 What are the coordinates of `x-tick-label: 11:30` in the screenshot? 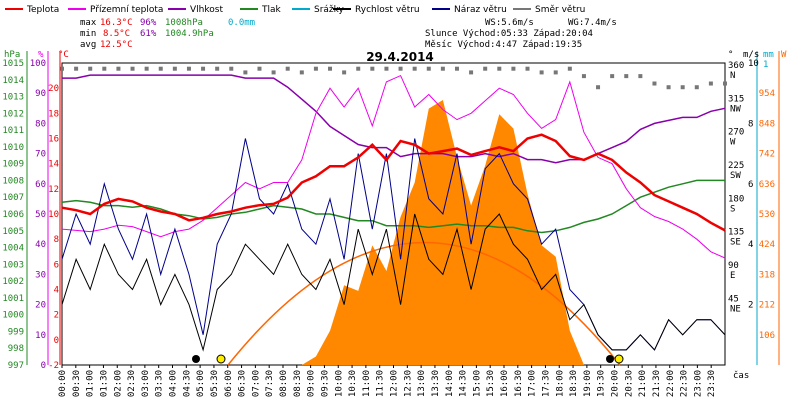 It's located at (381, 383).